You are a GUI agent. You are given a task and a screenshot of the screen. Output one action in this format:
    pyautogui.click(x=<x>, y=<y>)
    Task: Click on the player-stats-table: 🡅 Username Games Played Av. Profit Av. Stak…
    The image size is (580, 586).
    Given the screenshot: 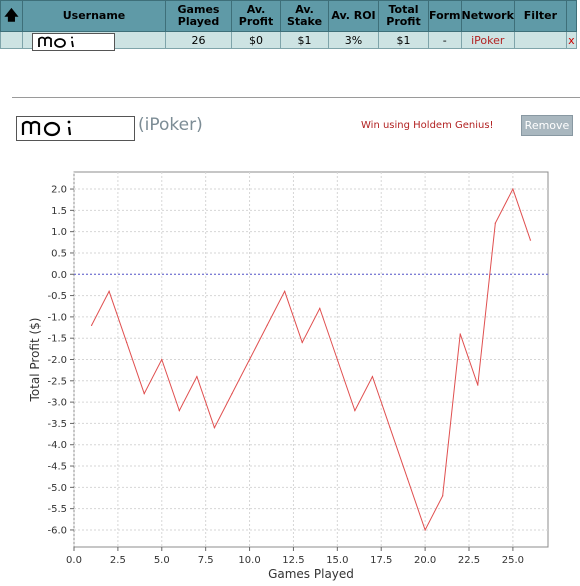 What is the action you would take?
    pyautogui.click(x=288, y=24)
    